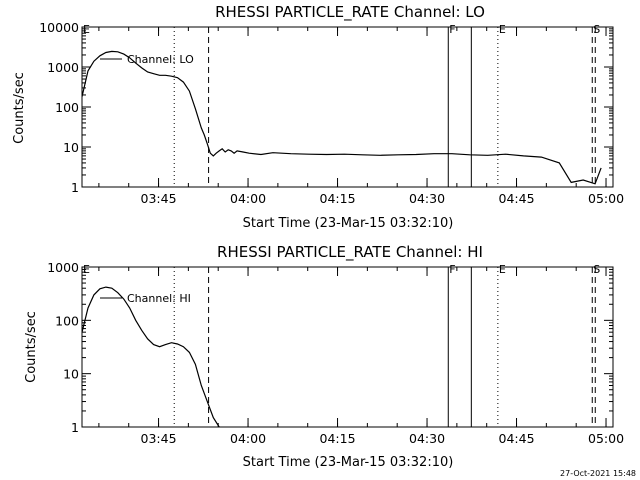 The height and width of the screenshot is (480, 640). Describe the element at coordinates (59, 27) in the screenshot. I see `y-tick-label: 10000` at that location.